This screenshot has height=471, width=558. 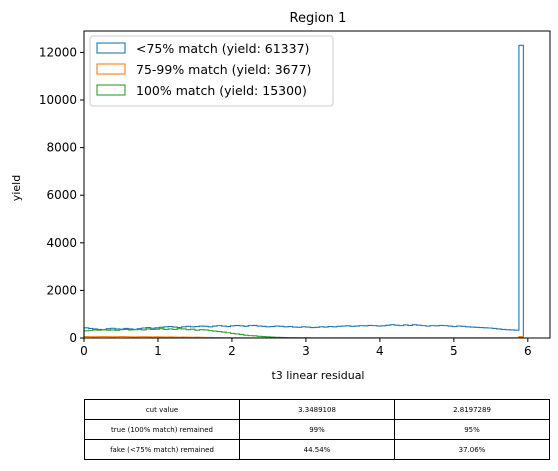 I want to click on x-tick-label: 0, so click(x=84, y=351).